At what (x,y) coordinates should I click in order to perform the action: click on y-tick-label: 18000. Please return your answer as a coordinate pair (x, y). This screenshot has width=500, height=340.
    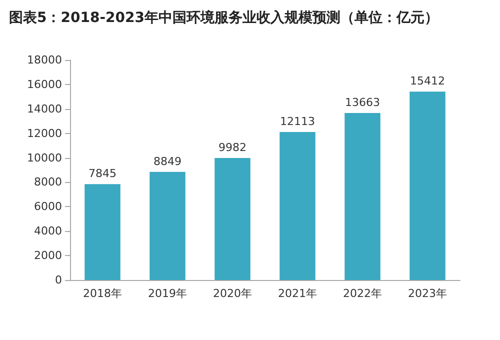
    Looking at the image, I should click on (44, 60).